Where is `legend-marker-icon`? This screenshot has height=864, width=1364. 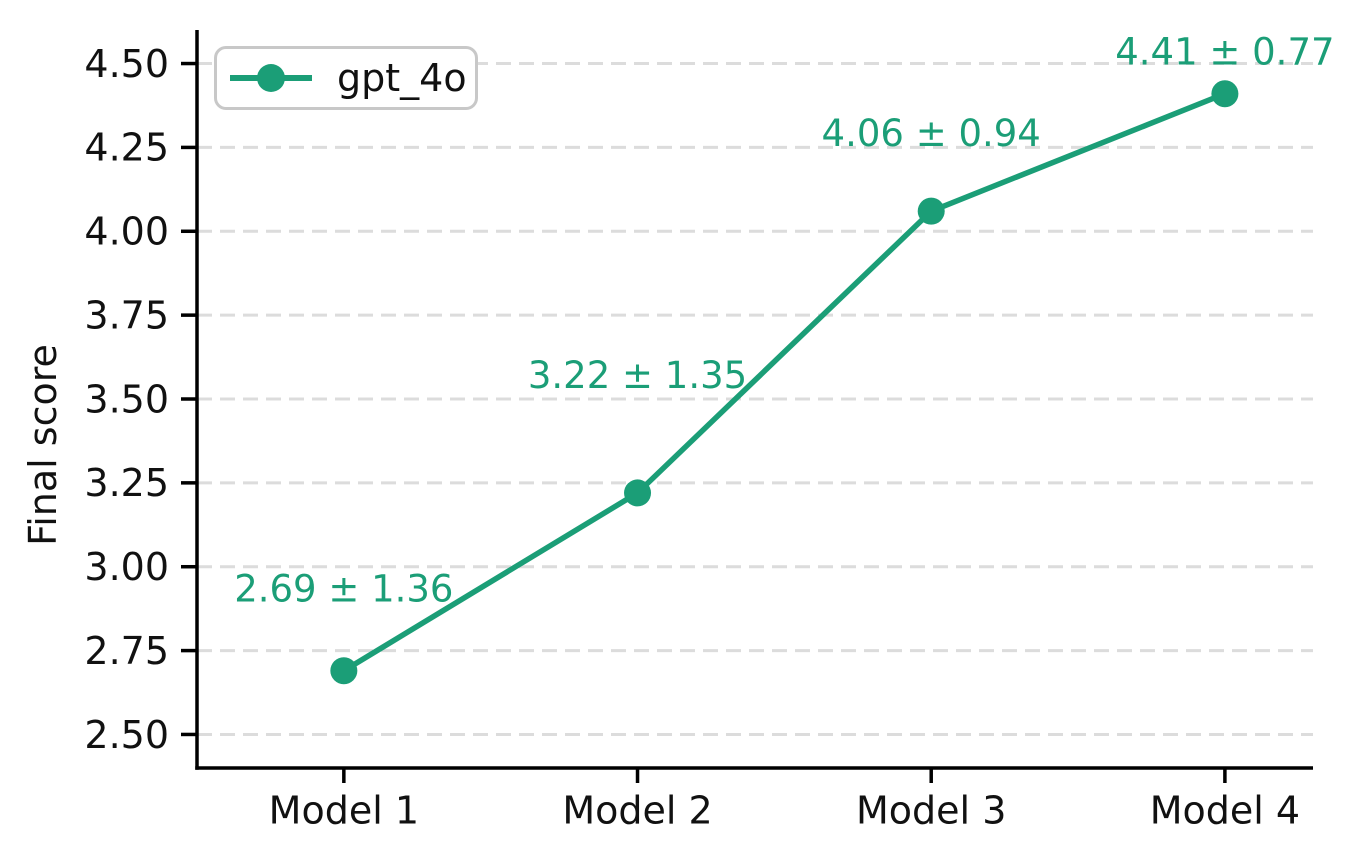 legend-marker-icon is located at coordinates (271, 78).